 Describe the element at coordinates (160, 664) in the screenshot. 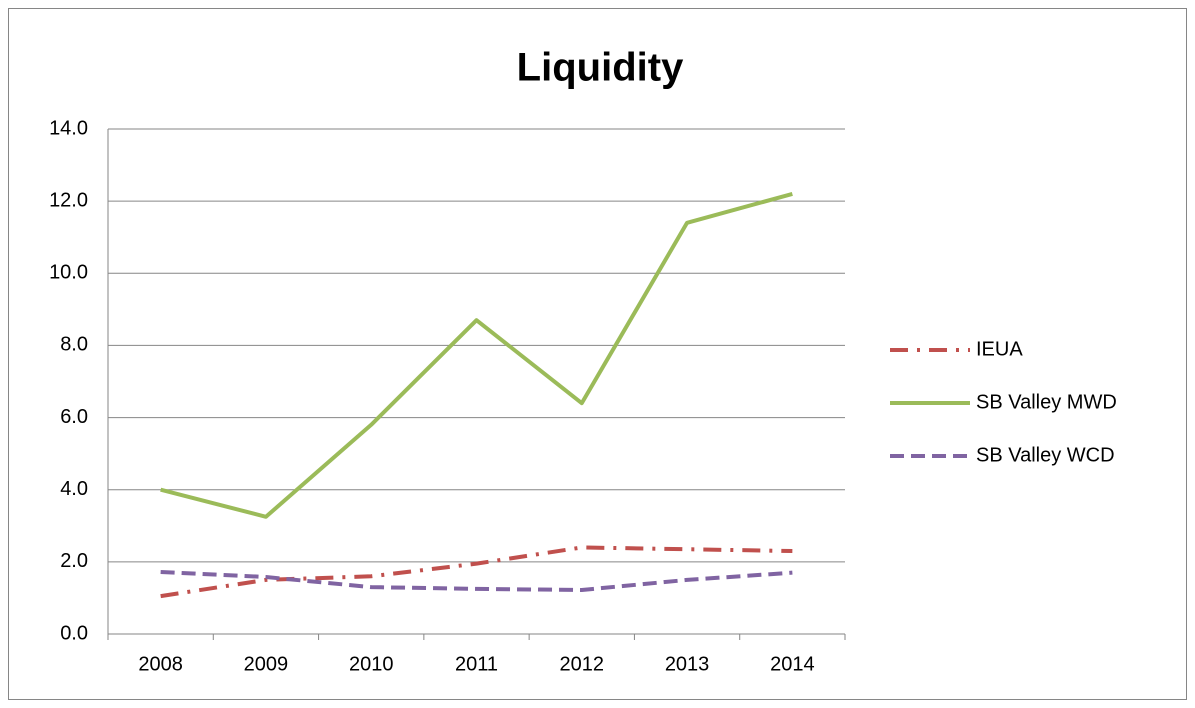

I see `x-tick-label: 2008` at that location.